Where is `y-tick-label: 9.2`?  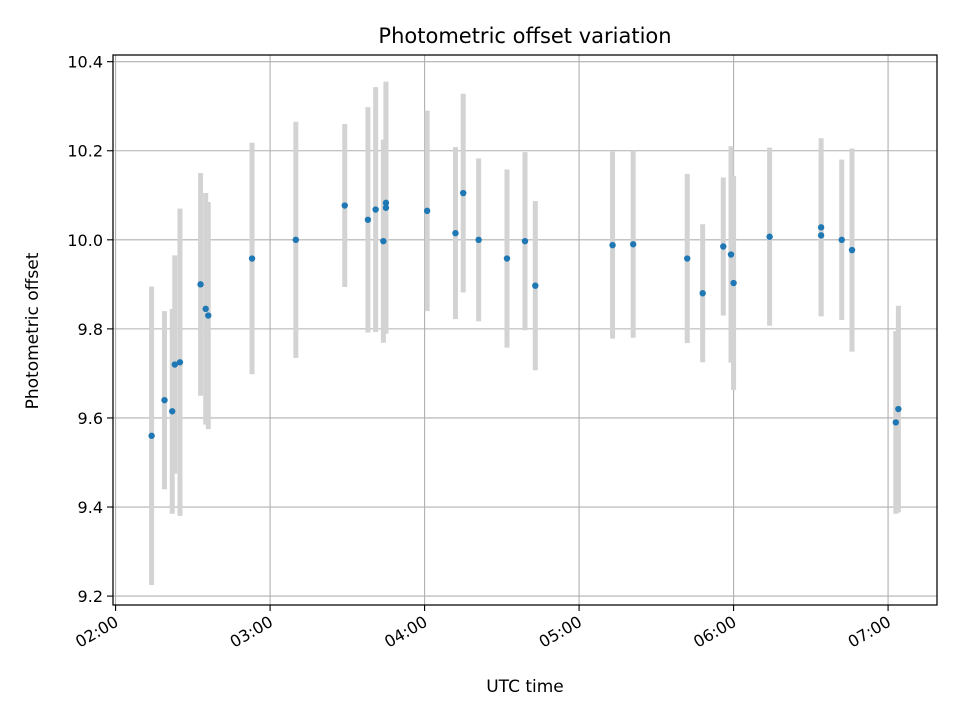 y-tick-label: 9.2 is located at coordinates (90, 596).